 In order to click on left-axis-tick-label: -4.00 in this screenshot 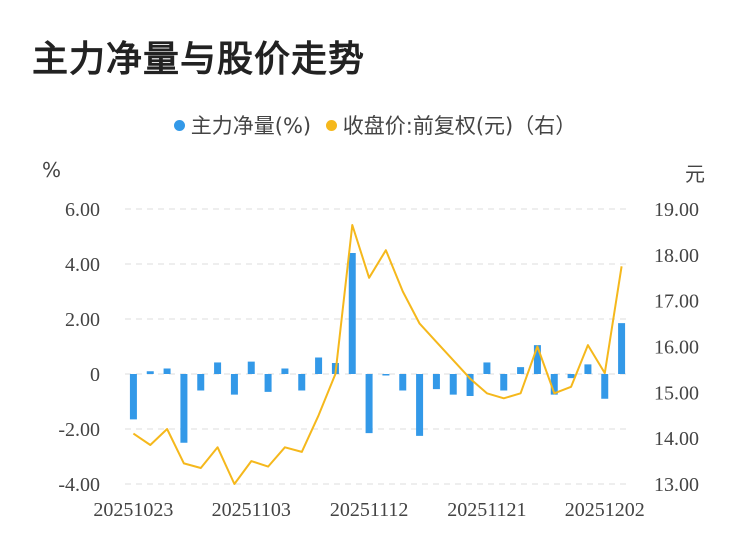, I will do `click(79, 485)`.